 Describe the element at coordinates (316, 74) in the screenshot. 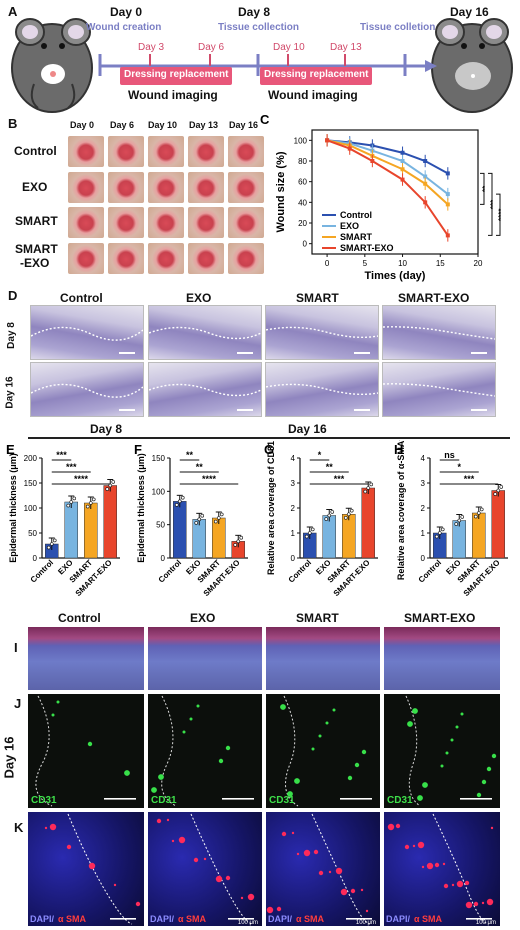

I see `dressing-replacement-2: Dressing replacement` at that location.